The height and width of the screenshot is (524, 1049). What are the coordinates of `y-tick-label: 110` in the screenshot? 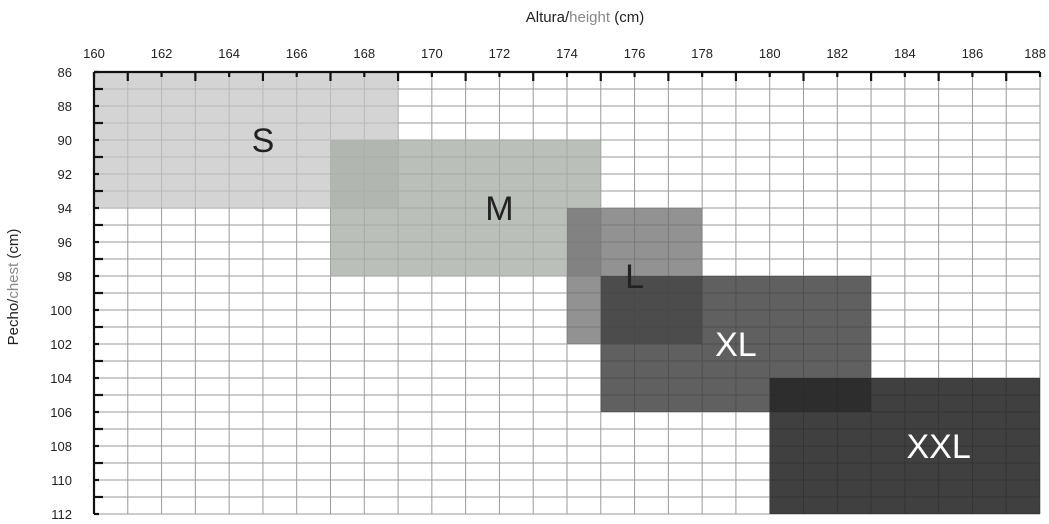 It's located at (61, 480).